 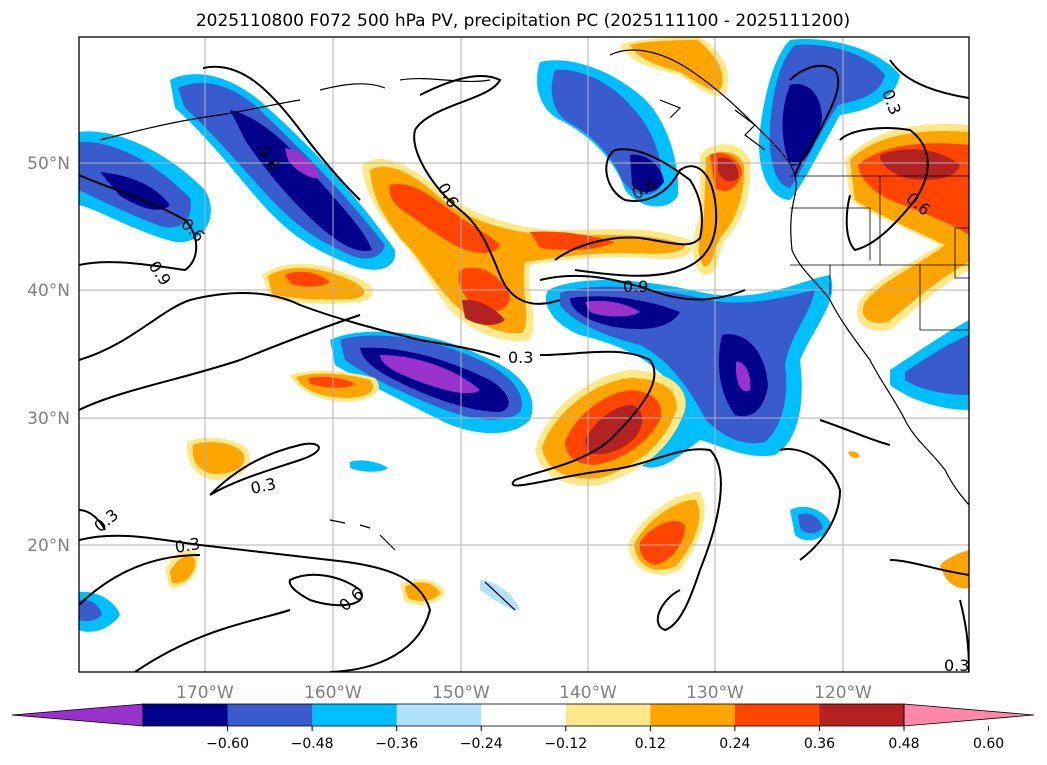 What do you see at coordinates (903, 744) in the screenshot?
I see `colorbar-tick-label: 0.48` at bounding box center [903, 744].